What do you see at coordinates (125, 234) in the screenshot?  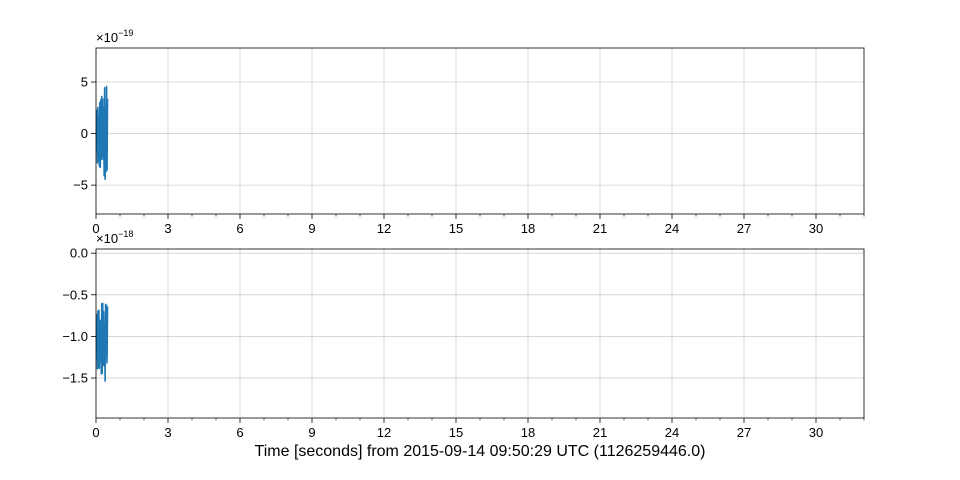 I see `bottom-panel-multiplier-exponent: −18` at bounding box center [125, 234].